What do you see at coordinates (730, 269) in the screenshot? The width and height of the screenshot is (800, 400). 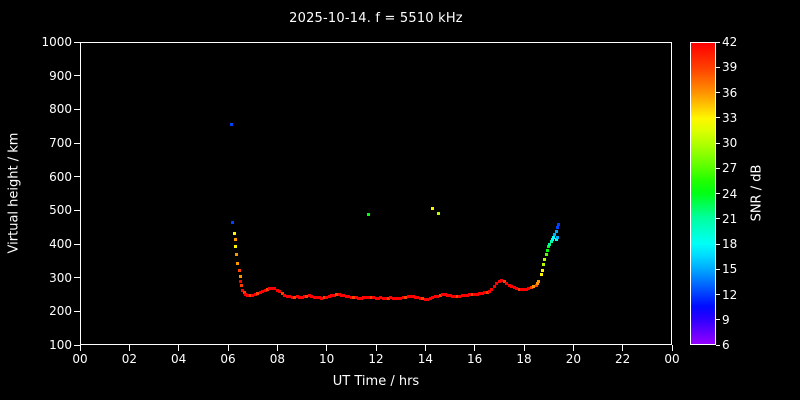 I see `colorbar-tick-label: 15` at bounding box center [730, 269].